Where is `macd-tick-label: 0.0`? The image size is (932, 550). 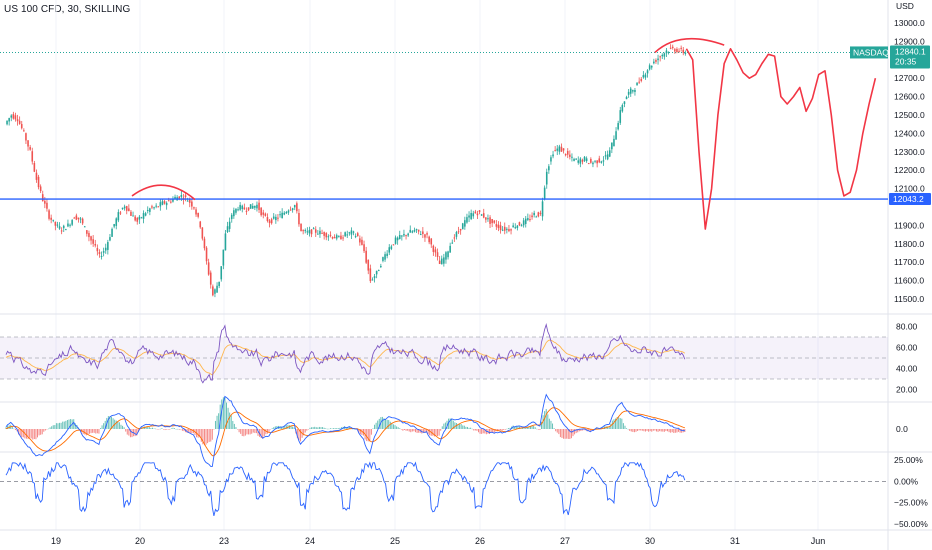
macd-tick-label: 0.0 is located at coordinates (902, 429).